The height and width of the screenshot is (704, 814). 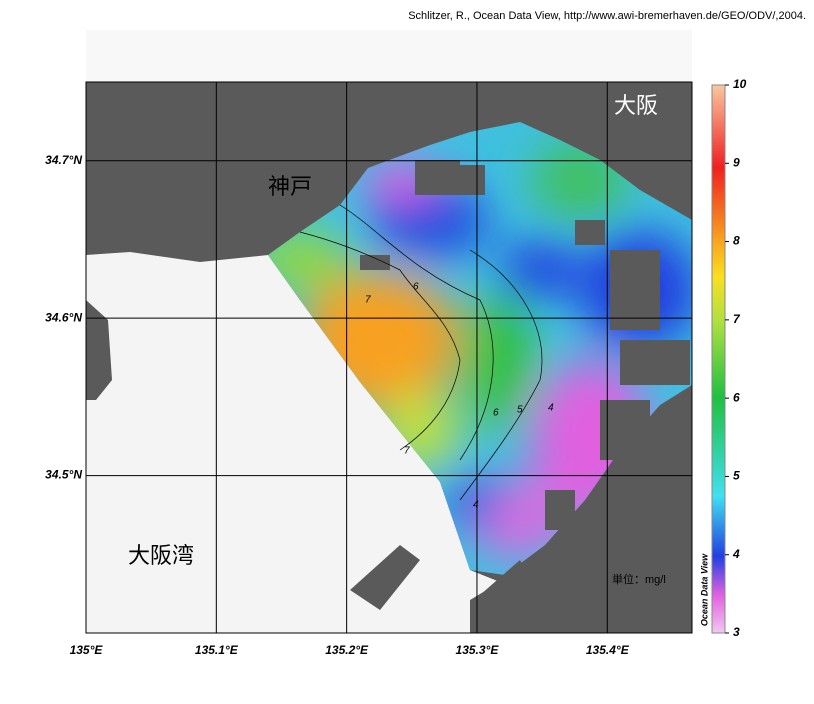 What do you see at coordinates (737, 319) in the screenshot?
I see `colorbar-tick-label: 7` at bounding box center [737, 319].